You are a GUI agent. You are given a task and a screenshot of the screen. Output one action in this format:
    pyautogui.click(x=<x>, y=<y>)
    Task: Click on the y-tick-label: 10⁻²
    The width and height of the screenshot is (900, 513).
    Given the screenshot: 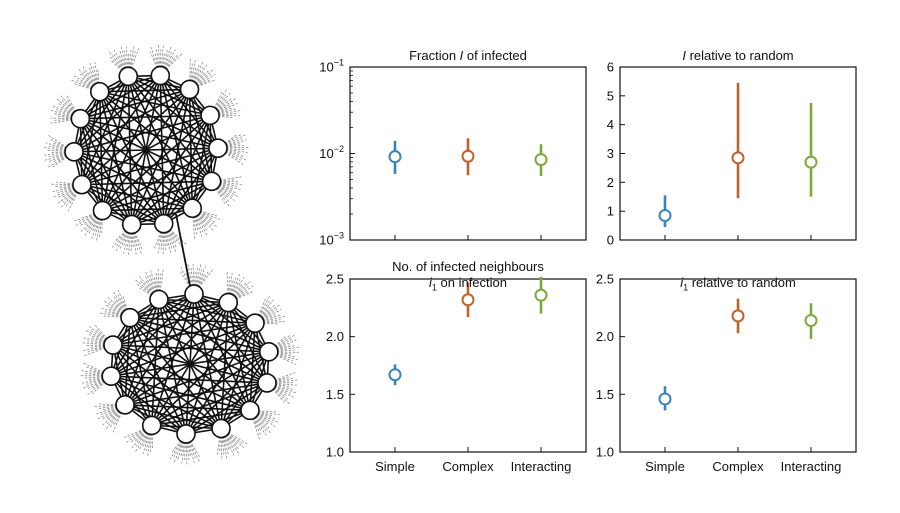 What is the action you would take?
    pyautogui.click(x=331, y=152)
    